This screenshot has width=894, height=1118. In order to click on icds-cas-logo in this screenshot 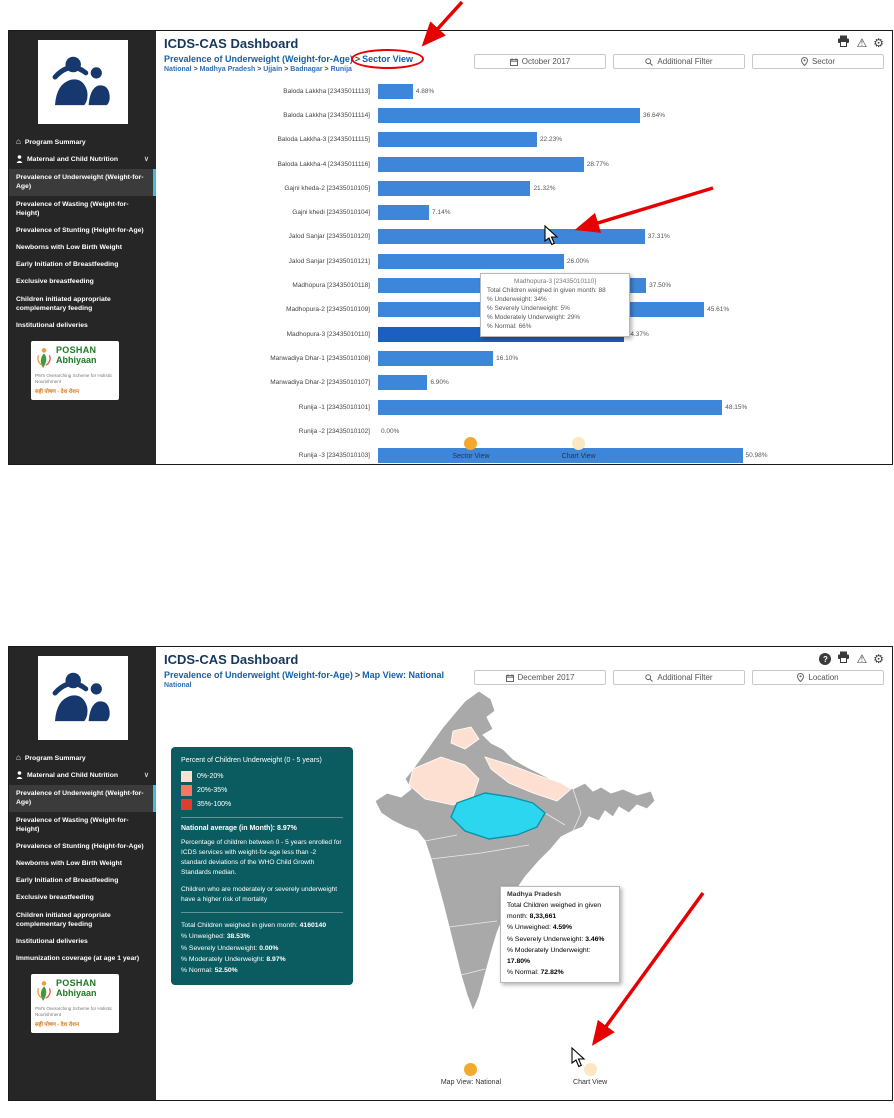, I will do `click(82, 698)`.